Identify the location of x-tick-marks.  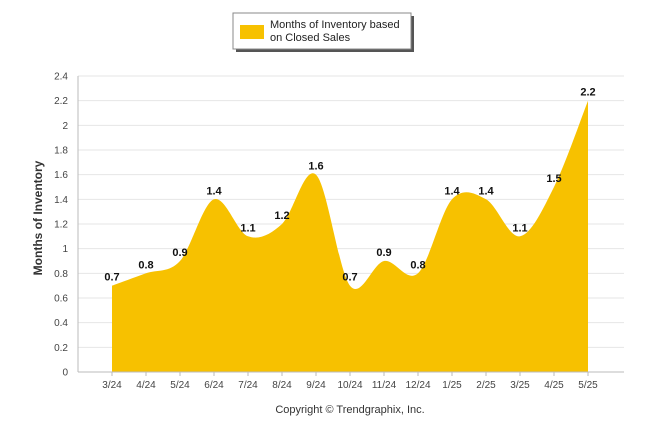
(350, 374).